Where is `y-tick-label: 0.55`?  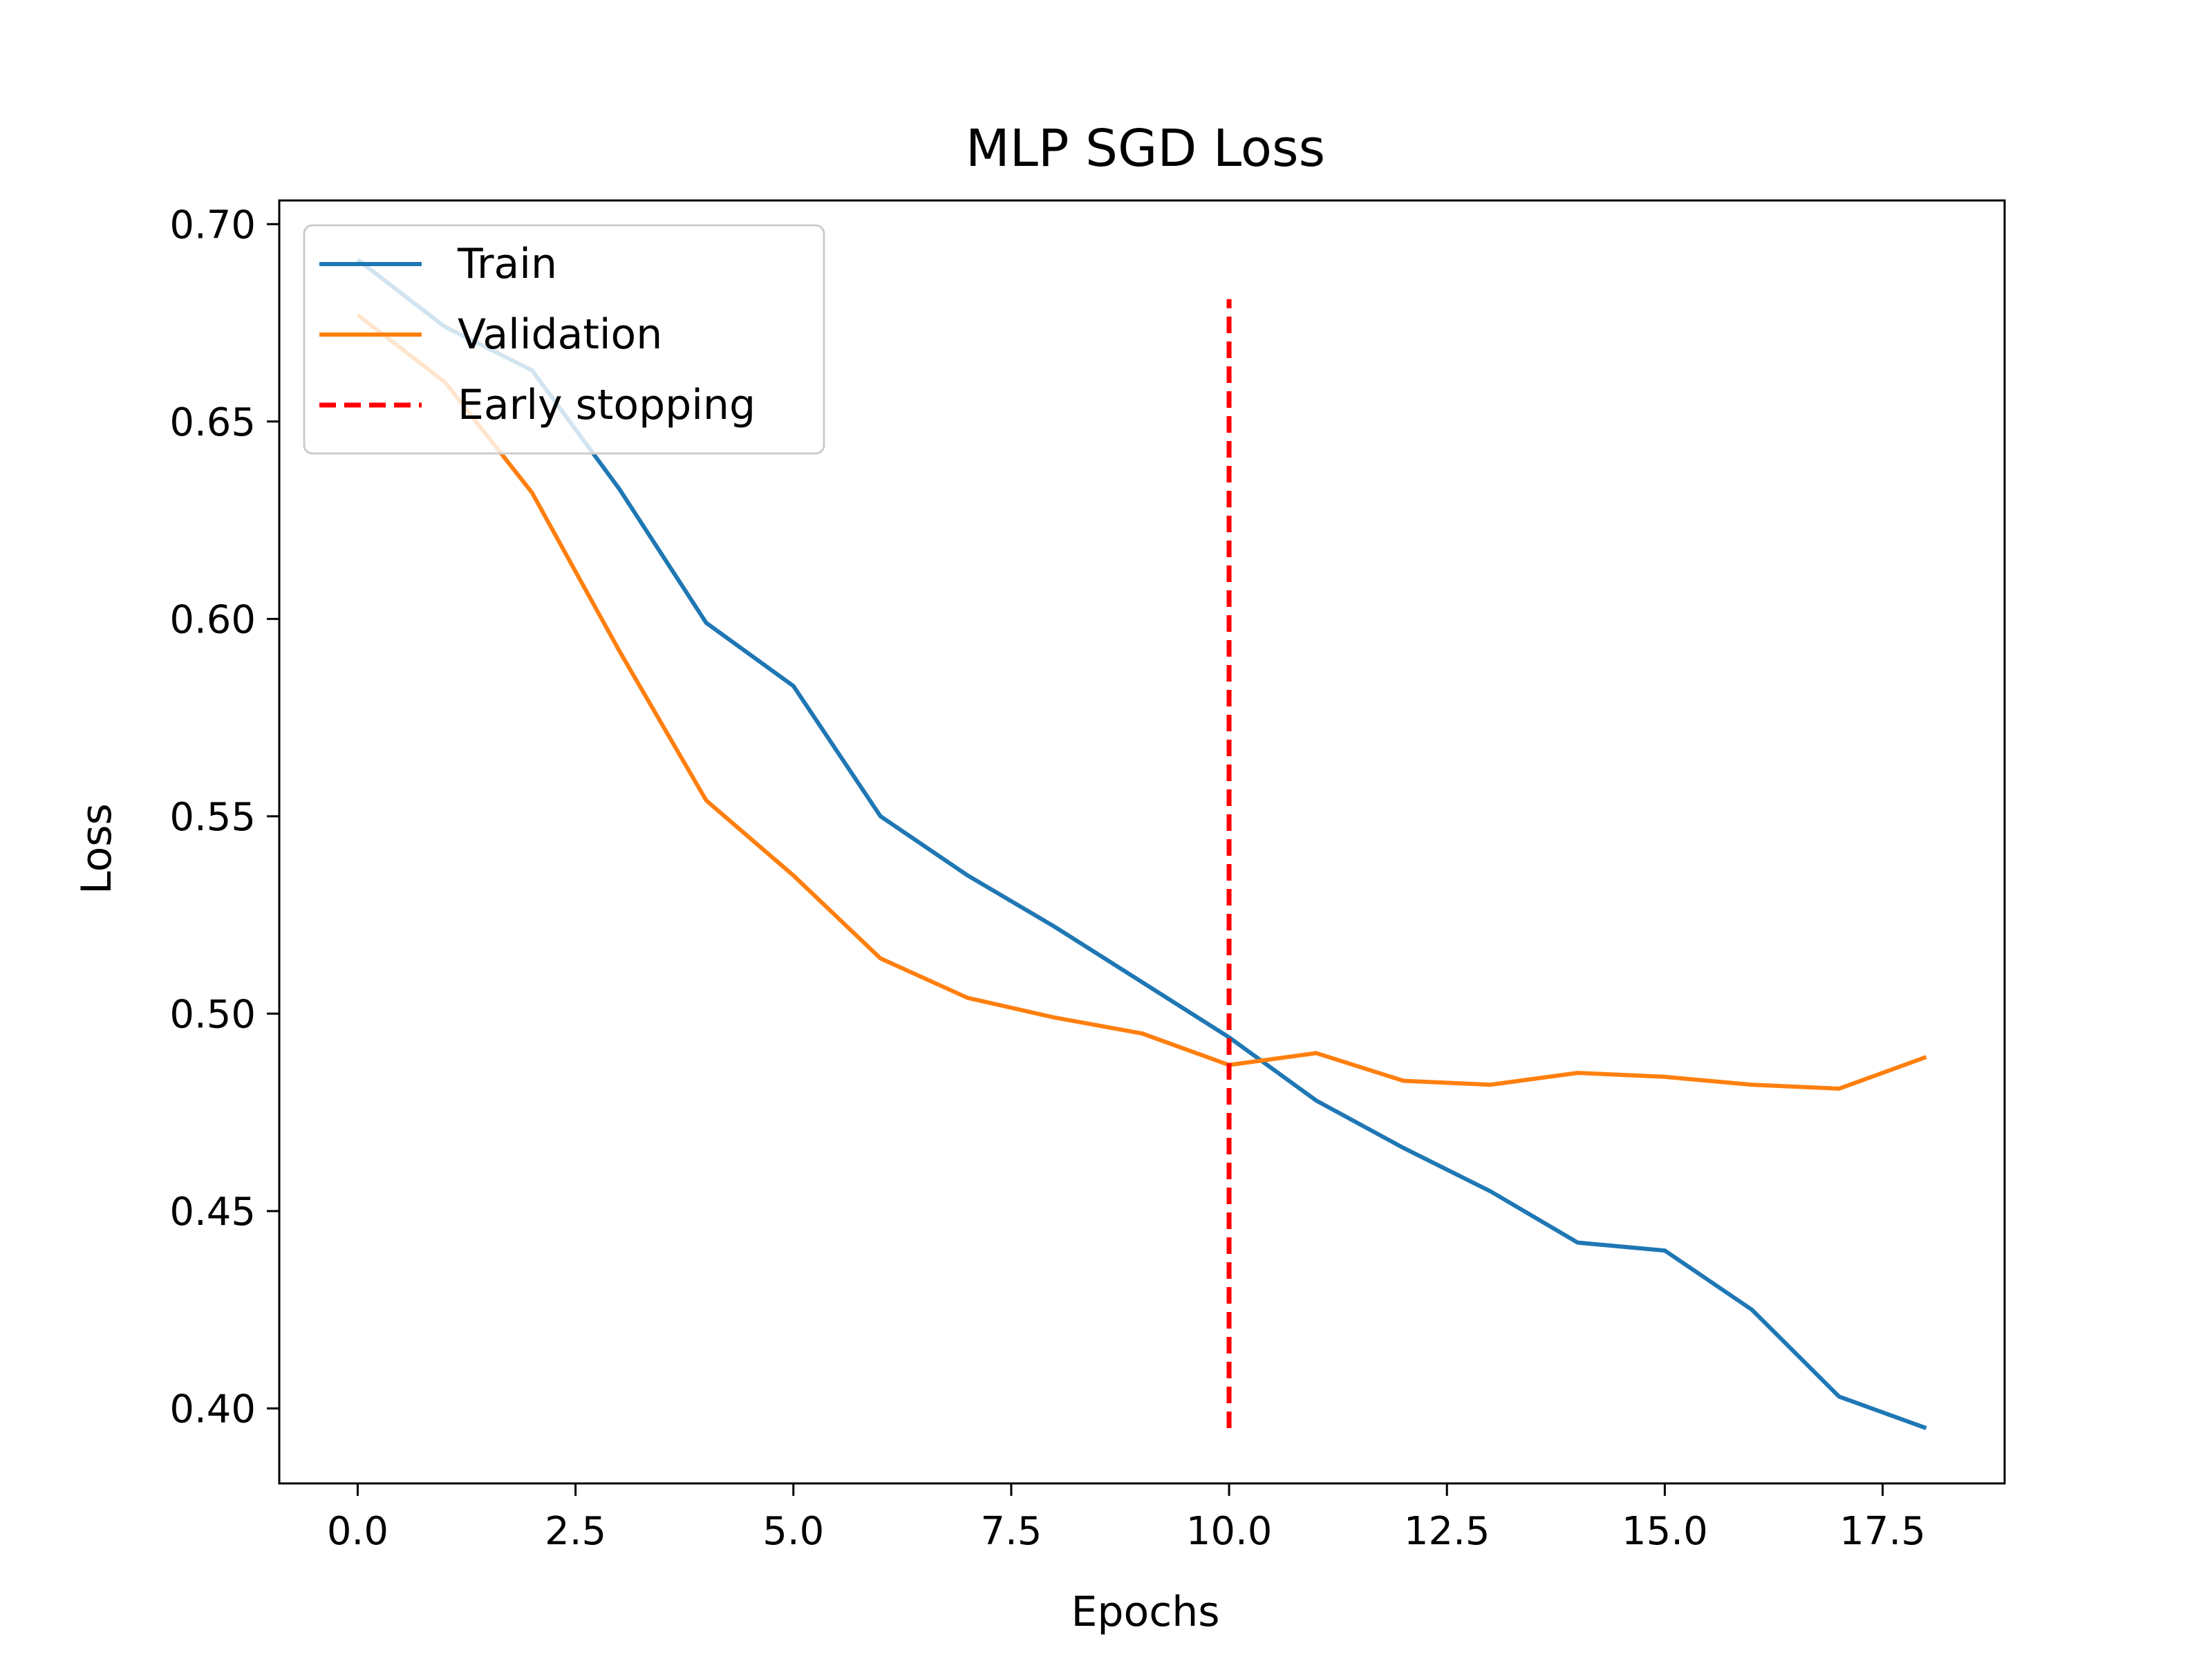
y-tick-label: 0.55 is located at coordinates (212, 817).